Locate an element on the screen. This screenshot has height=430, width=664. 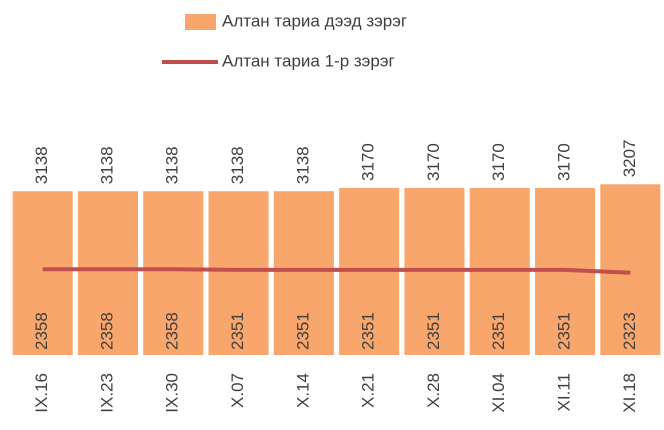
legend-swatch is located at coordinates (200, 22).